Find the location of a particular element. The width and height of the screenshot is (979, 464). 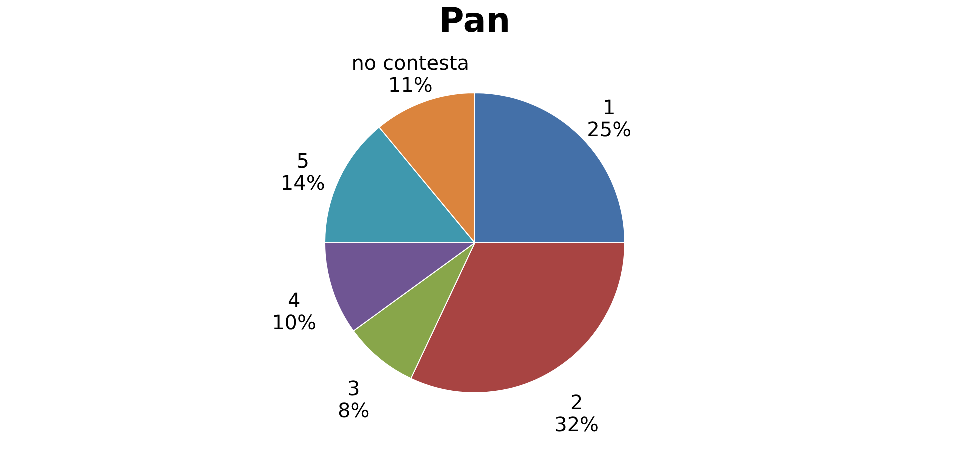

slice-label: no contesta is located at coordinates (411, 63).